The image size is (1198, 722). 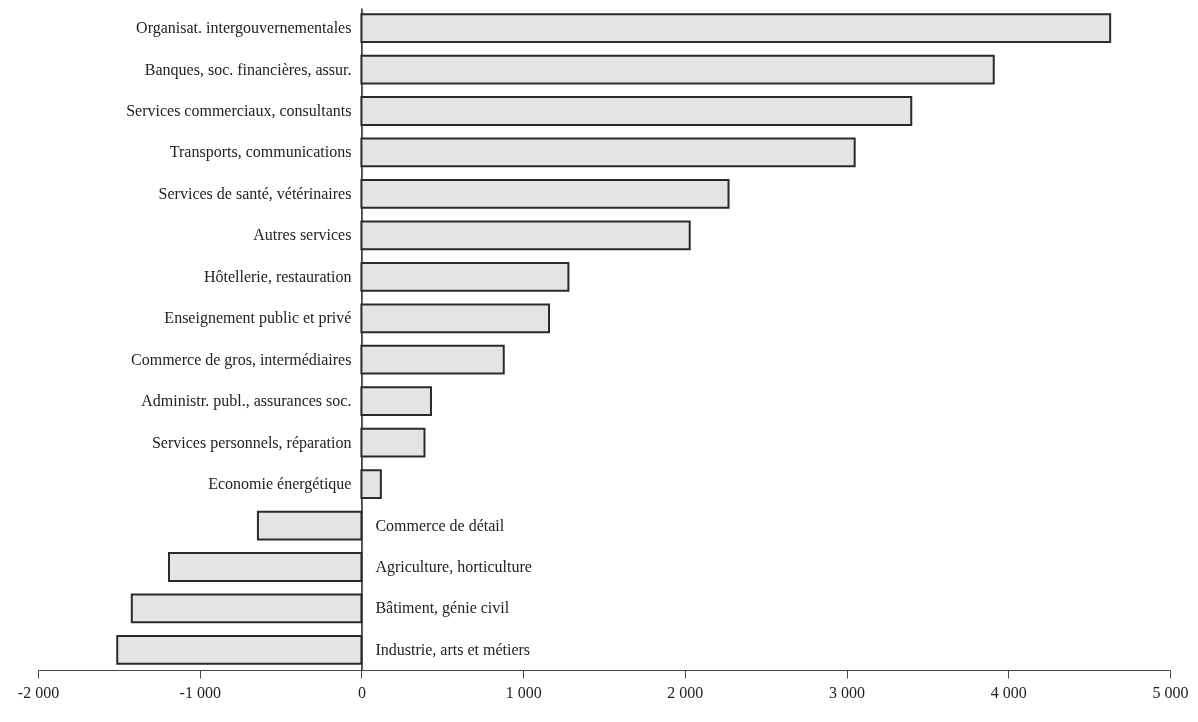 I want to click on y-tick-label: Administr. publ., assurances soc., so click(x=246, y=401).